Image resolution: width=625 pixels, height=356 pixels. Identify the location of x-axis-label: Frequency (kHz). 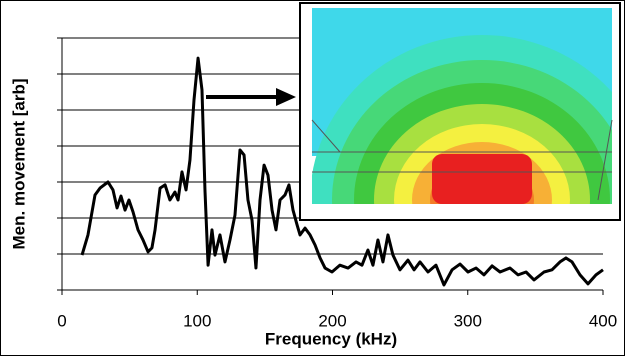
(331, 338).